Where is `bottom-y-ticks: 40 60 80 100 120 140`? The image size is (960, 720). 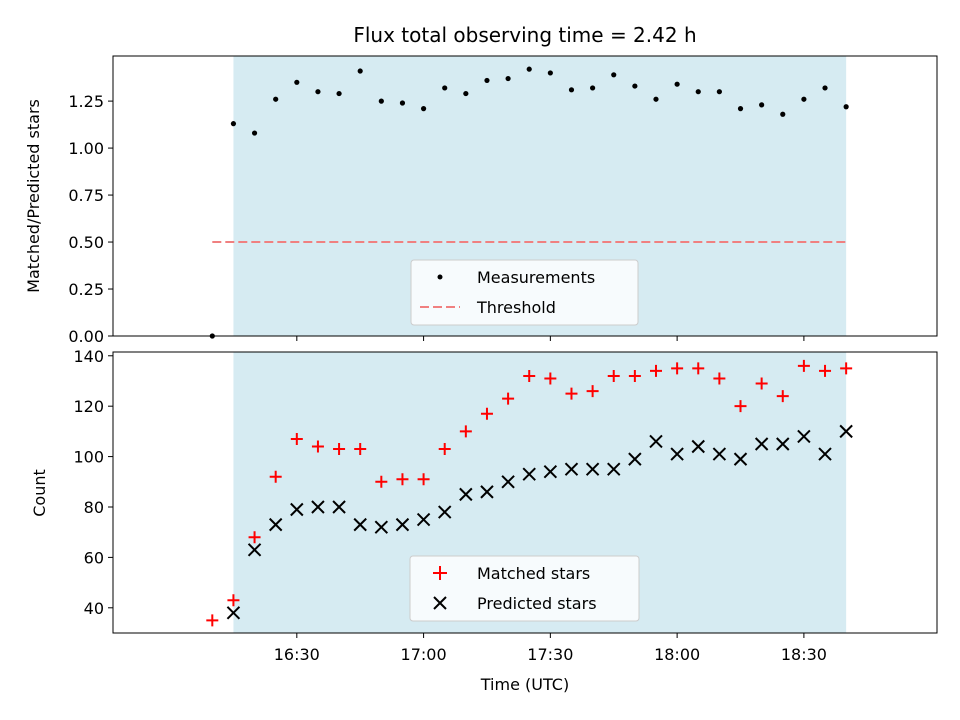 bottom-y-ticks: 40 60 80 100 120 140 is located at coordinates (93, 482).